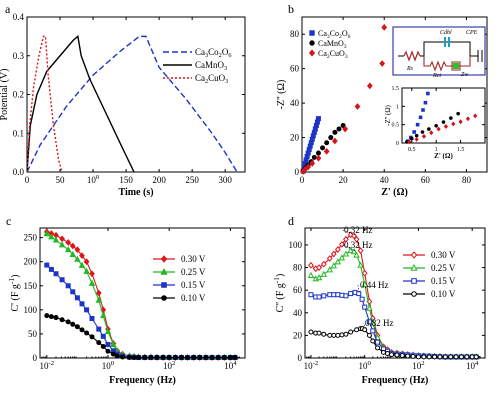  Describe the element at coordinates (410, 69) in the screenshot. I see `circuit-label-rs: Rs` at that location.